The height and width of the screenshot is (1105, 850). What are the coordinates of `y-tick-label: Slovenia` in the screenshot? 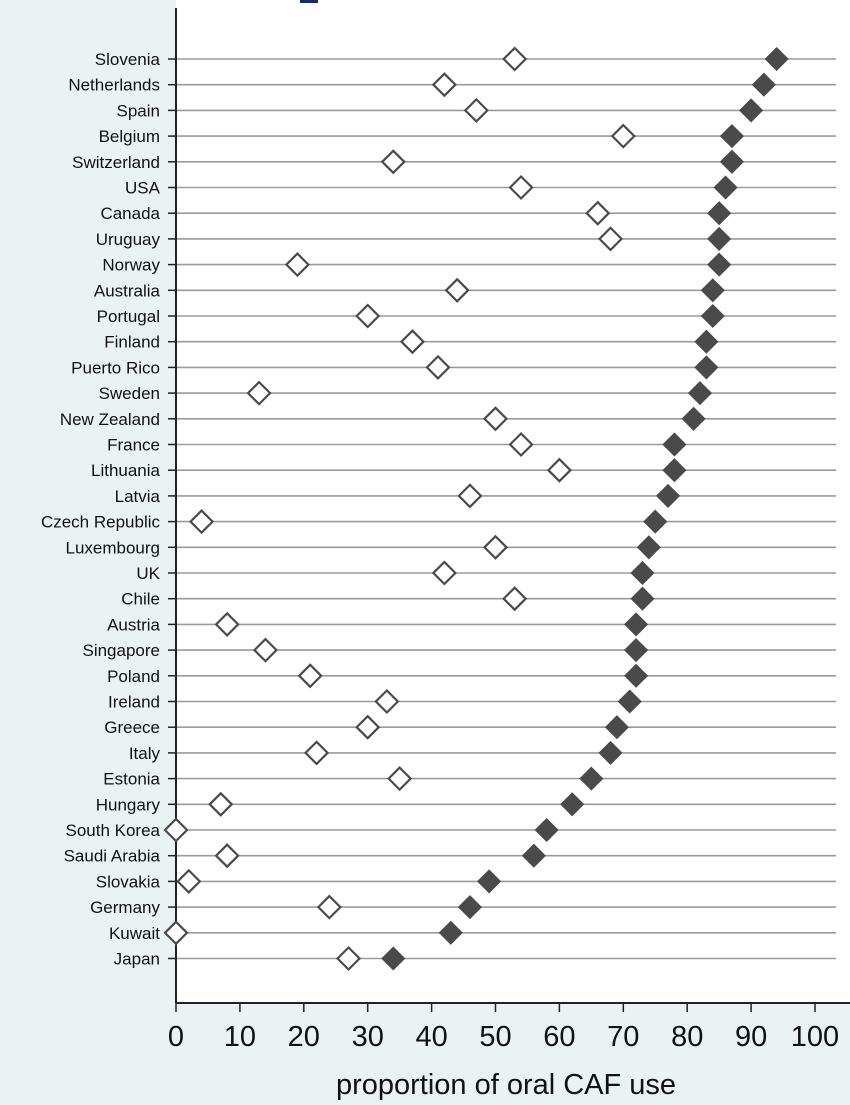 It's located at (128, 59).